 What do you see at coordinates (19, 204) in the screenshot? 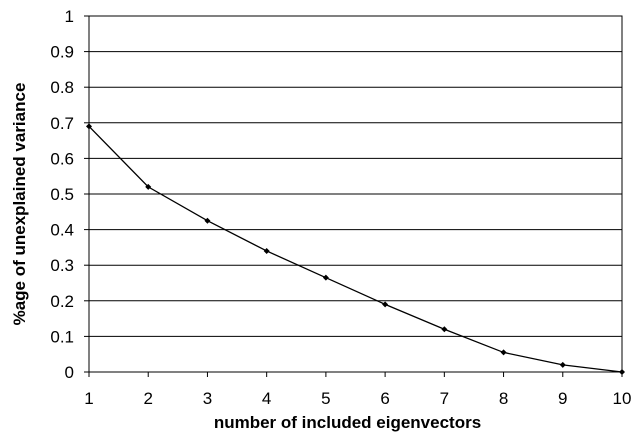
I see `y-axis-title: %age of unexplained variance` at bounding box center [19, 204].